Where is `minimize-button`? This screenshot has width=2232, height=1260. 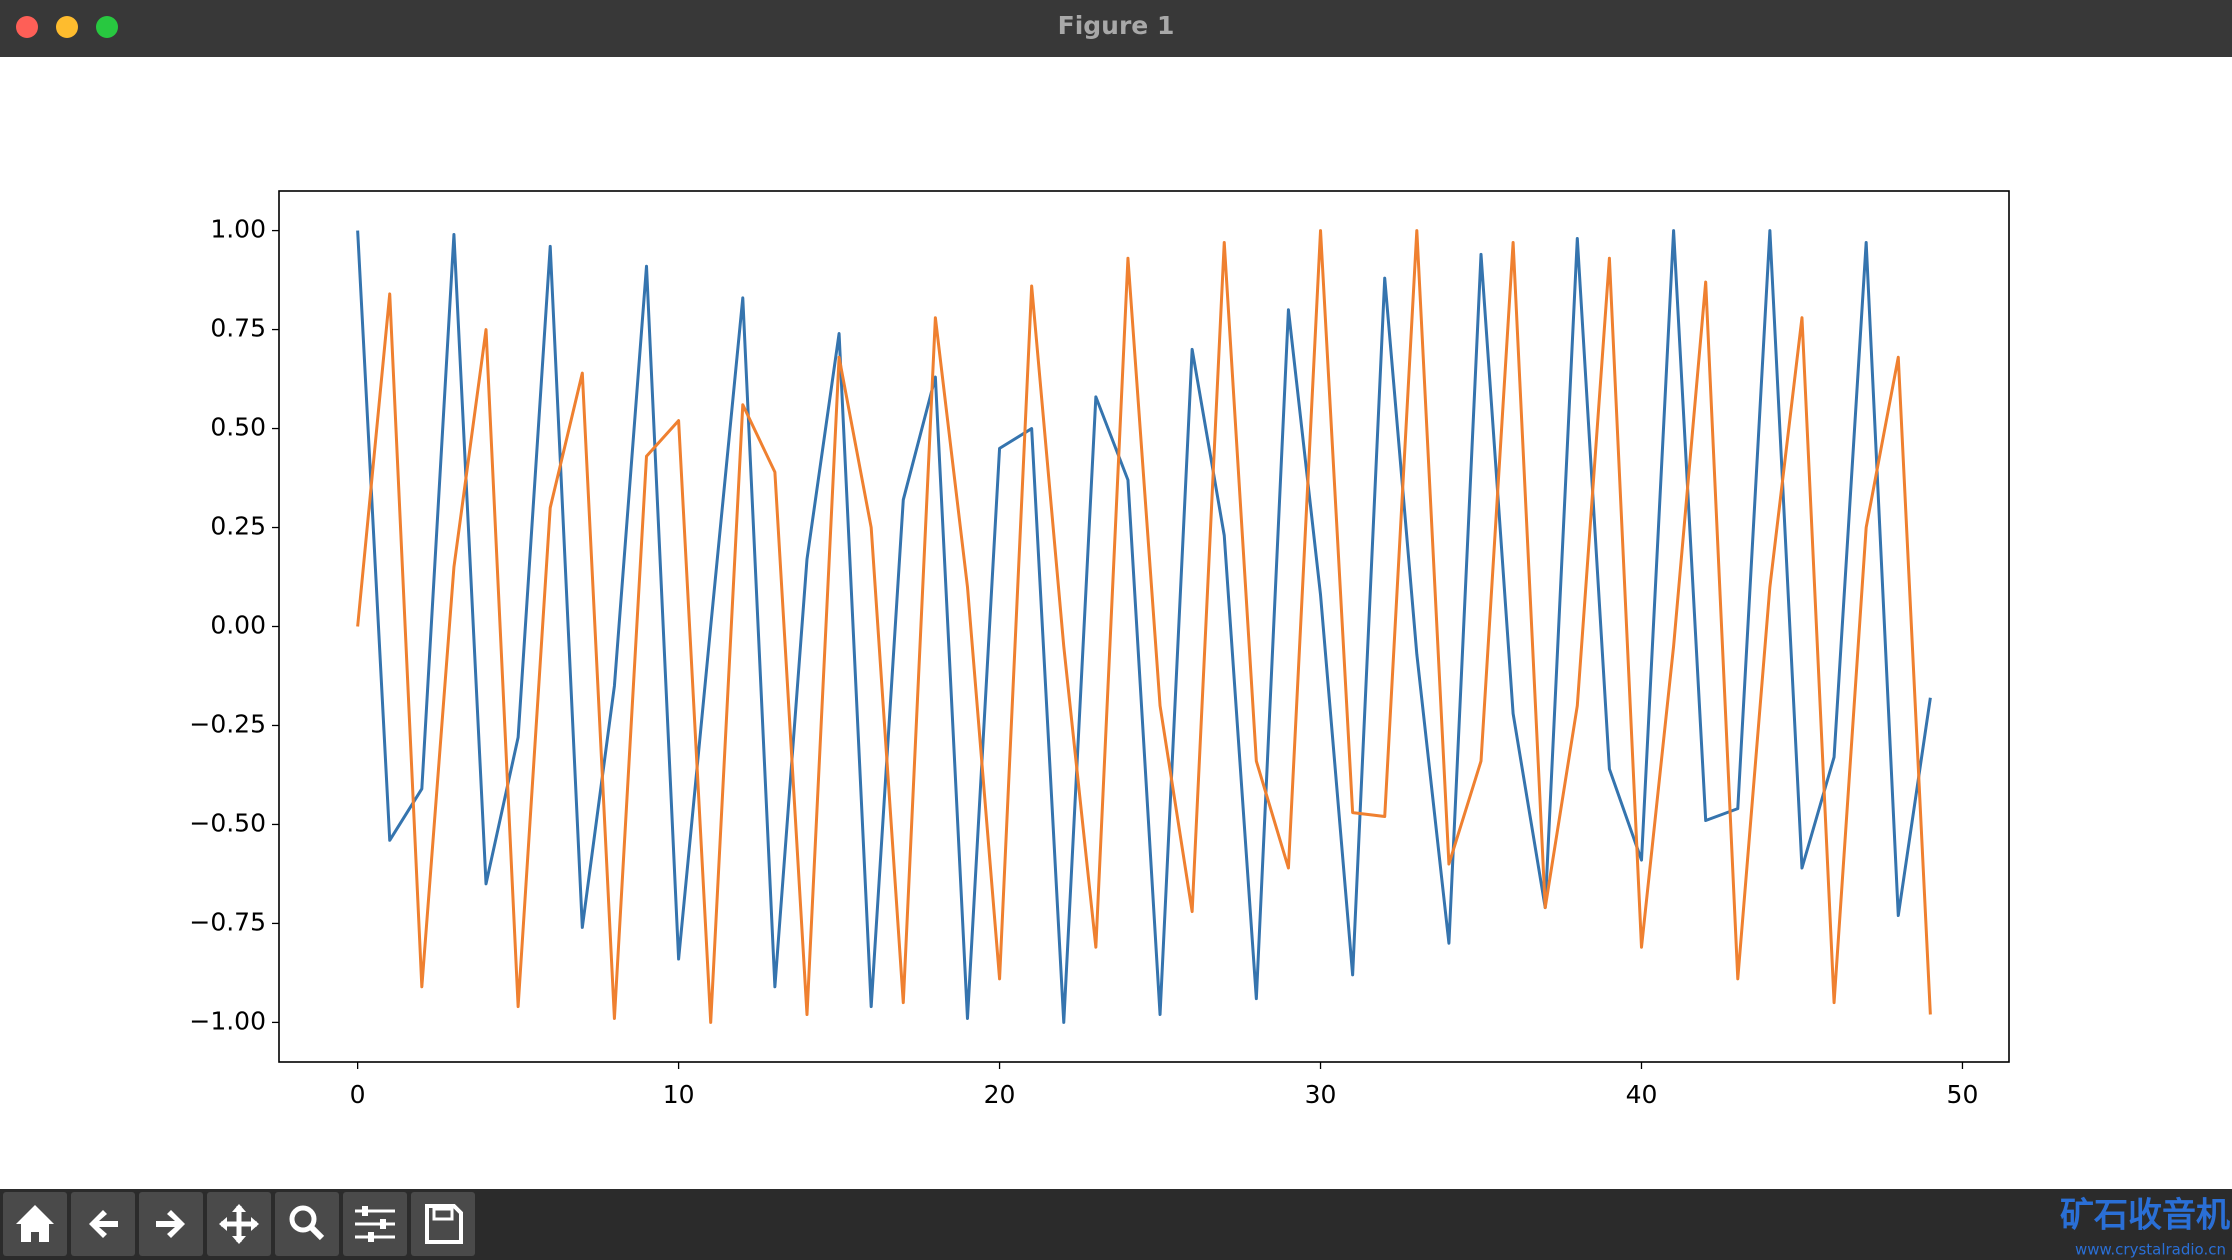
minimize-button is located at coordinates (67, 27).